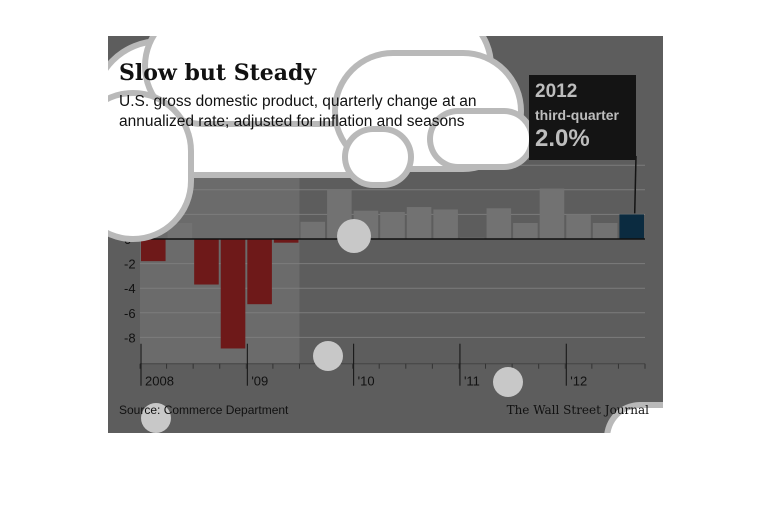 This screenshot has height=528, width=770. What do you see at coordinates (556, 91) in the screenshot?
I see `callout-year: 2012` at bounding box center [556, 91].